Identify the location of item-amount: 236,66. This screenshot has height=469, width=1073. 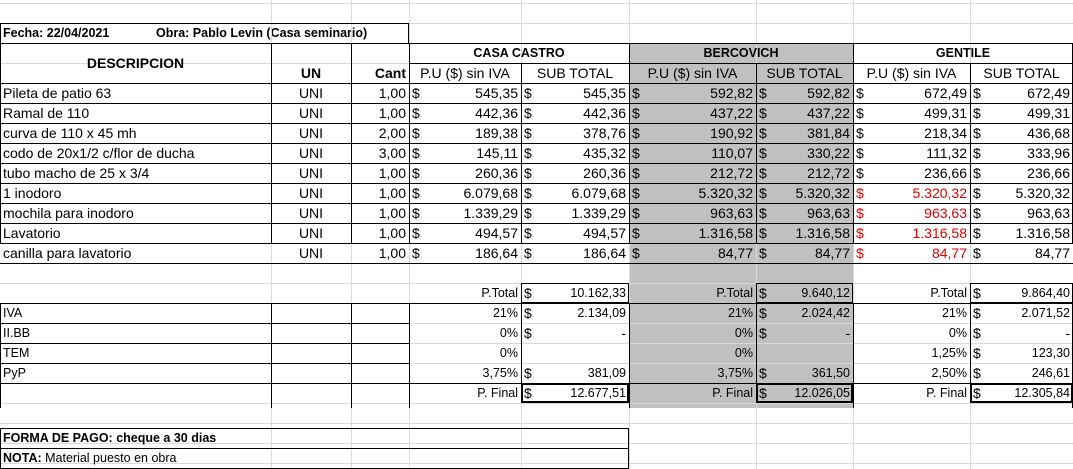
(945, 173).